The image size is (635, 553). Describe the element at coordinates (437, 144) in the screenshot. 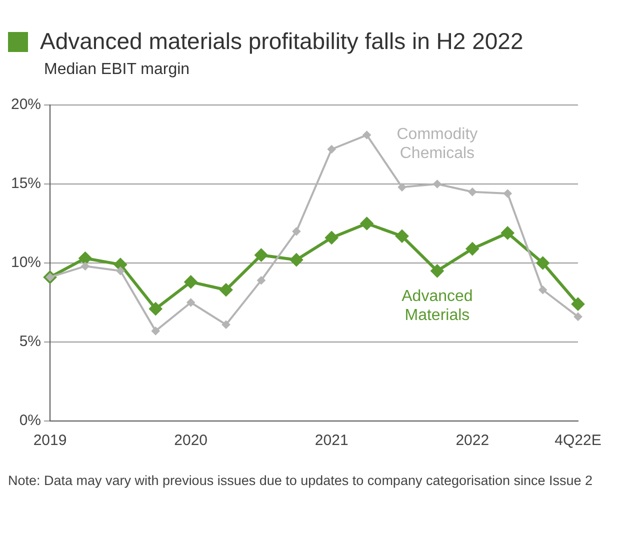

I see `series-label: Commodity Chemicals` at that location.